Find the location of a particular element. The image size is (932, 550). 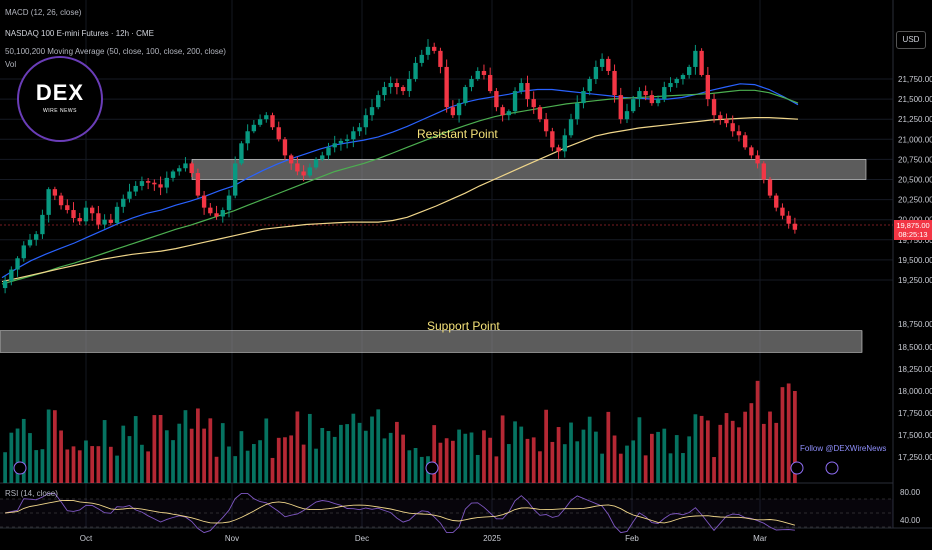

time-tick-label: Feb is located at coordinates (632, 538).